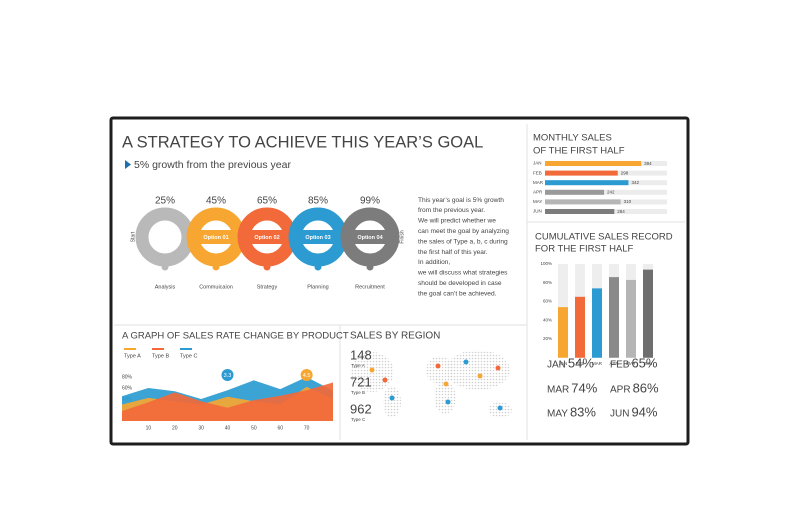  What do you see at coordinates (434, 262) in the screenshot?
I see `description-line: In addition,` at bounding box center [434, 262].